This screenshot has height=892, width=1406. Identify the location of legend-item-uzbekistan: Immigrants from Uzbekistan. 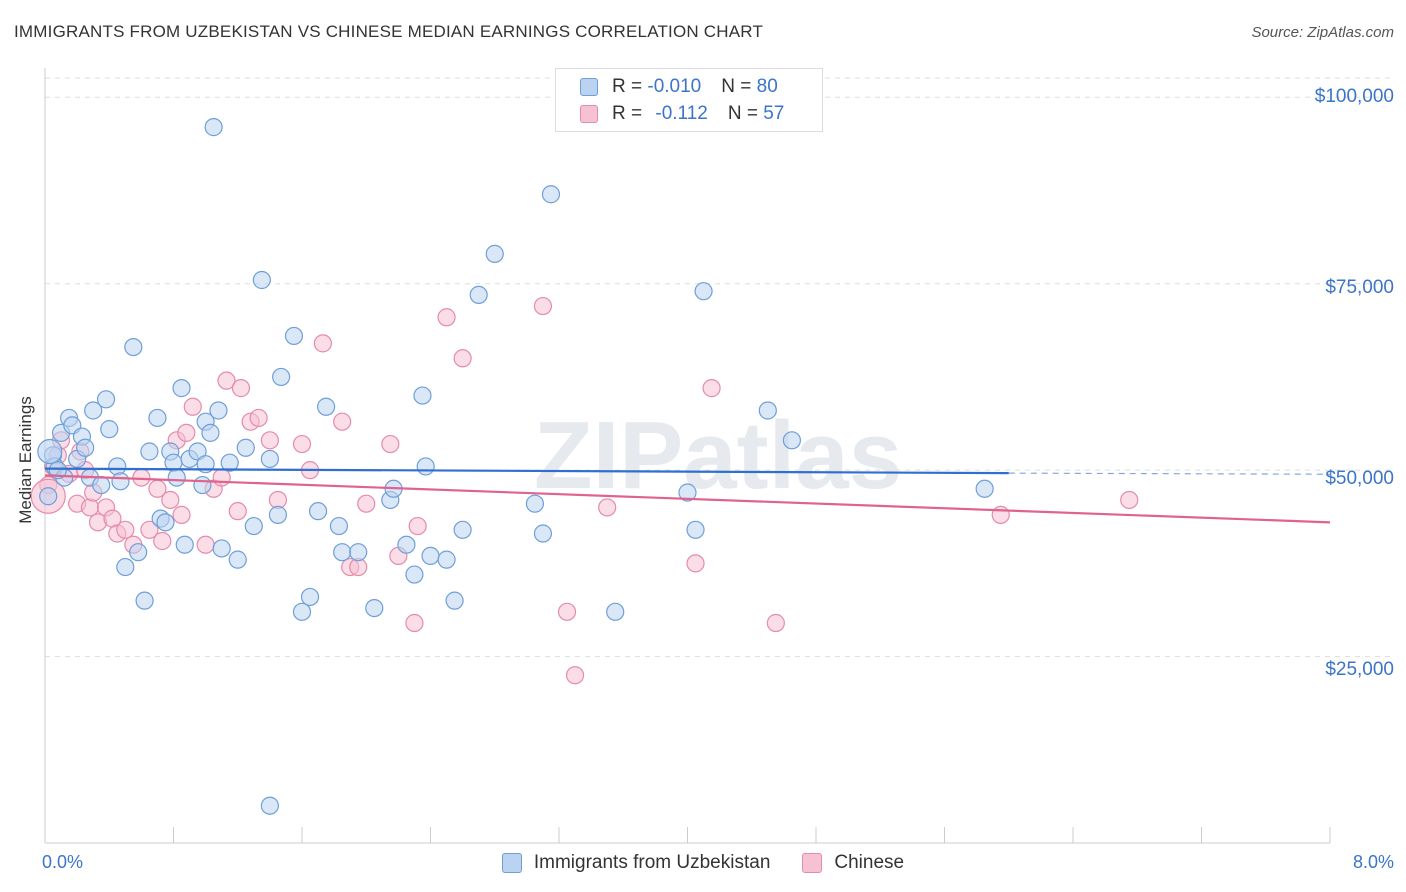
(636, 863).